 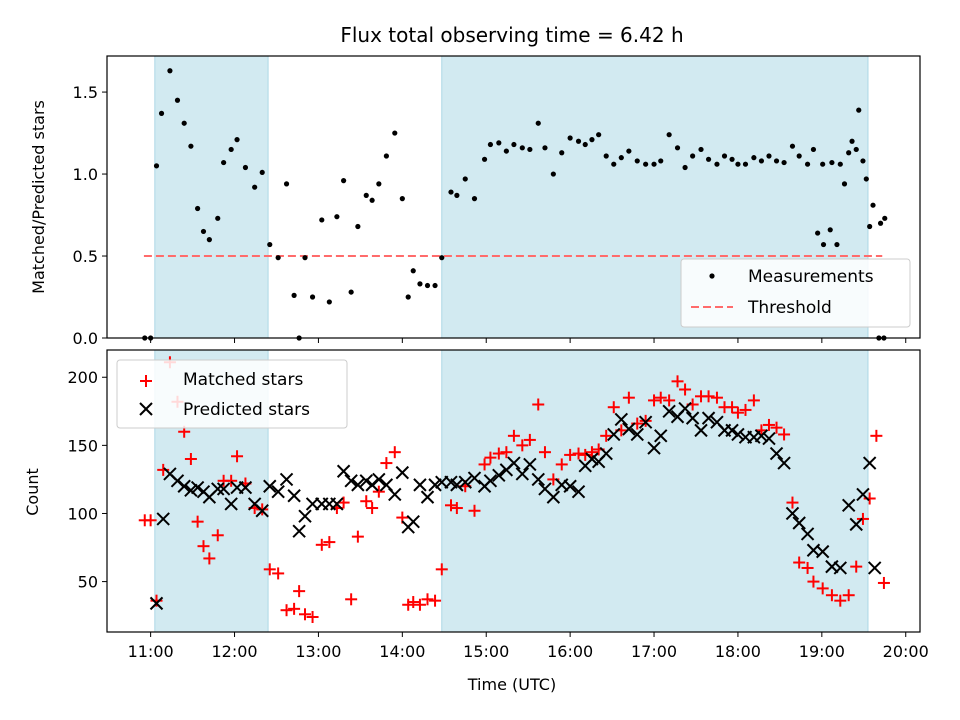 I want to click on top-y-tick-label: 0.0, so click(x=85, y=338).